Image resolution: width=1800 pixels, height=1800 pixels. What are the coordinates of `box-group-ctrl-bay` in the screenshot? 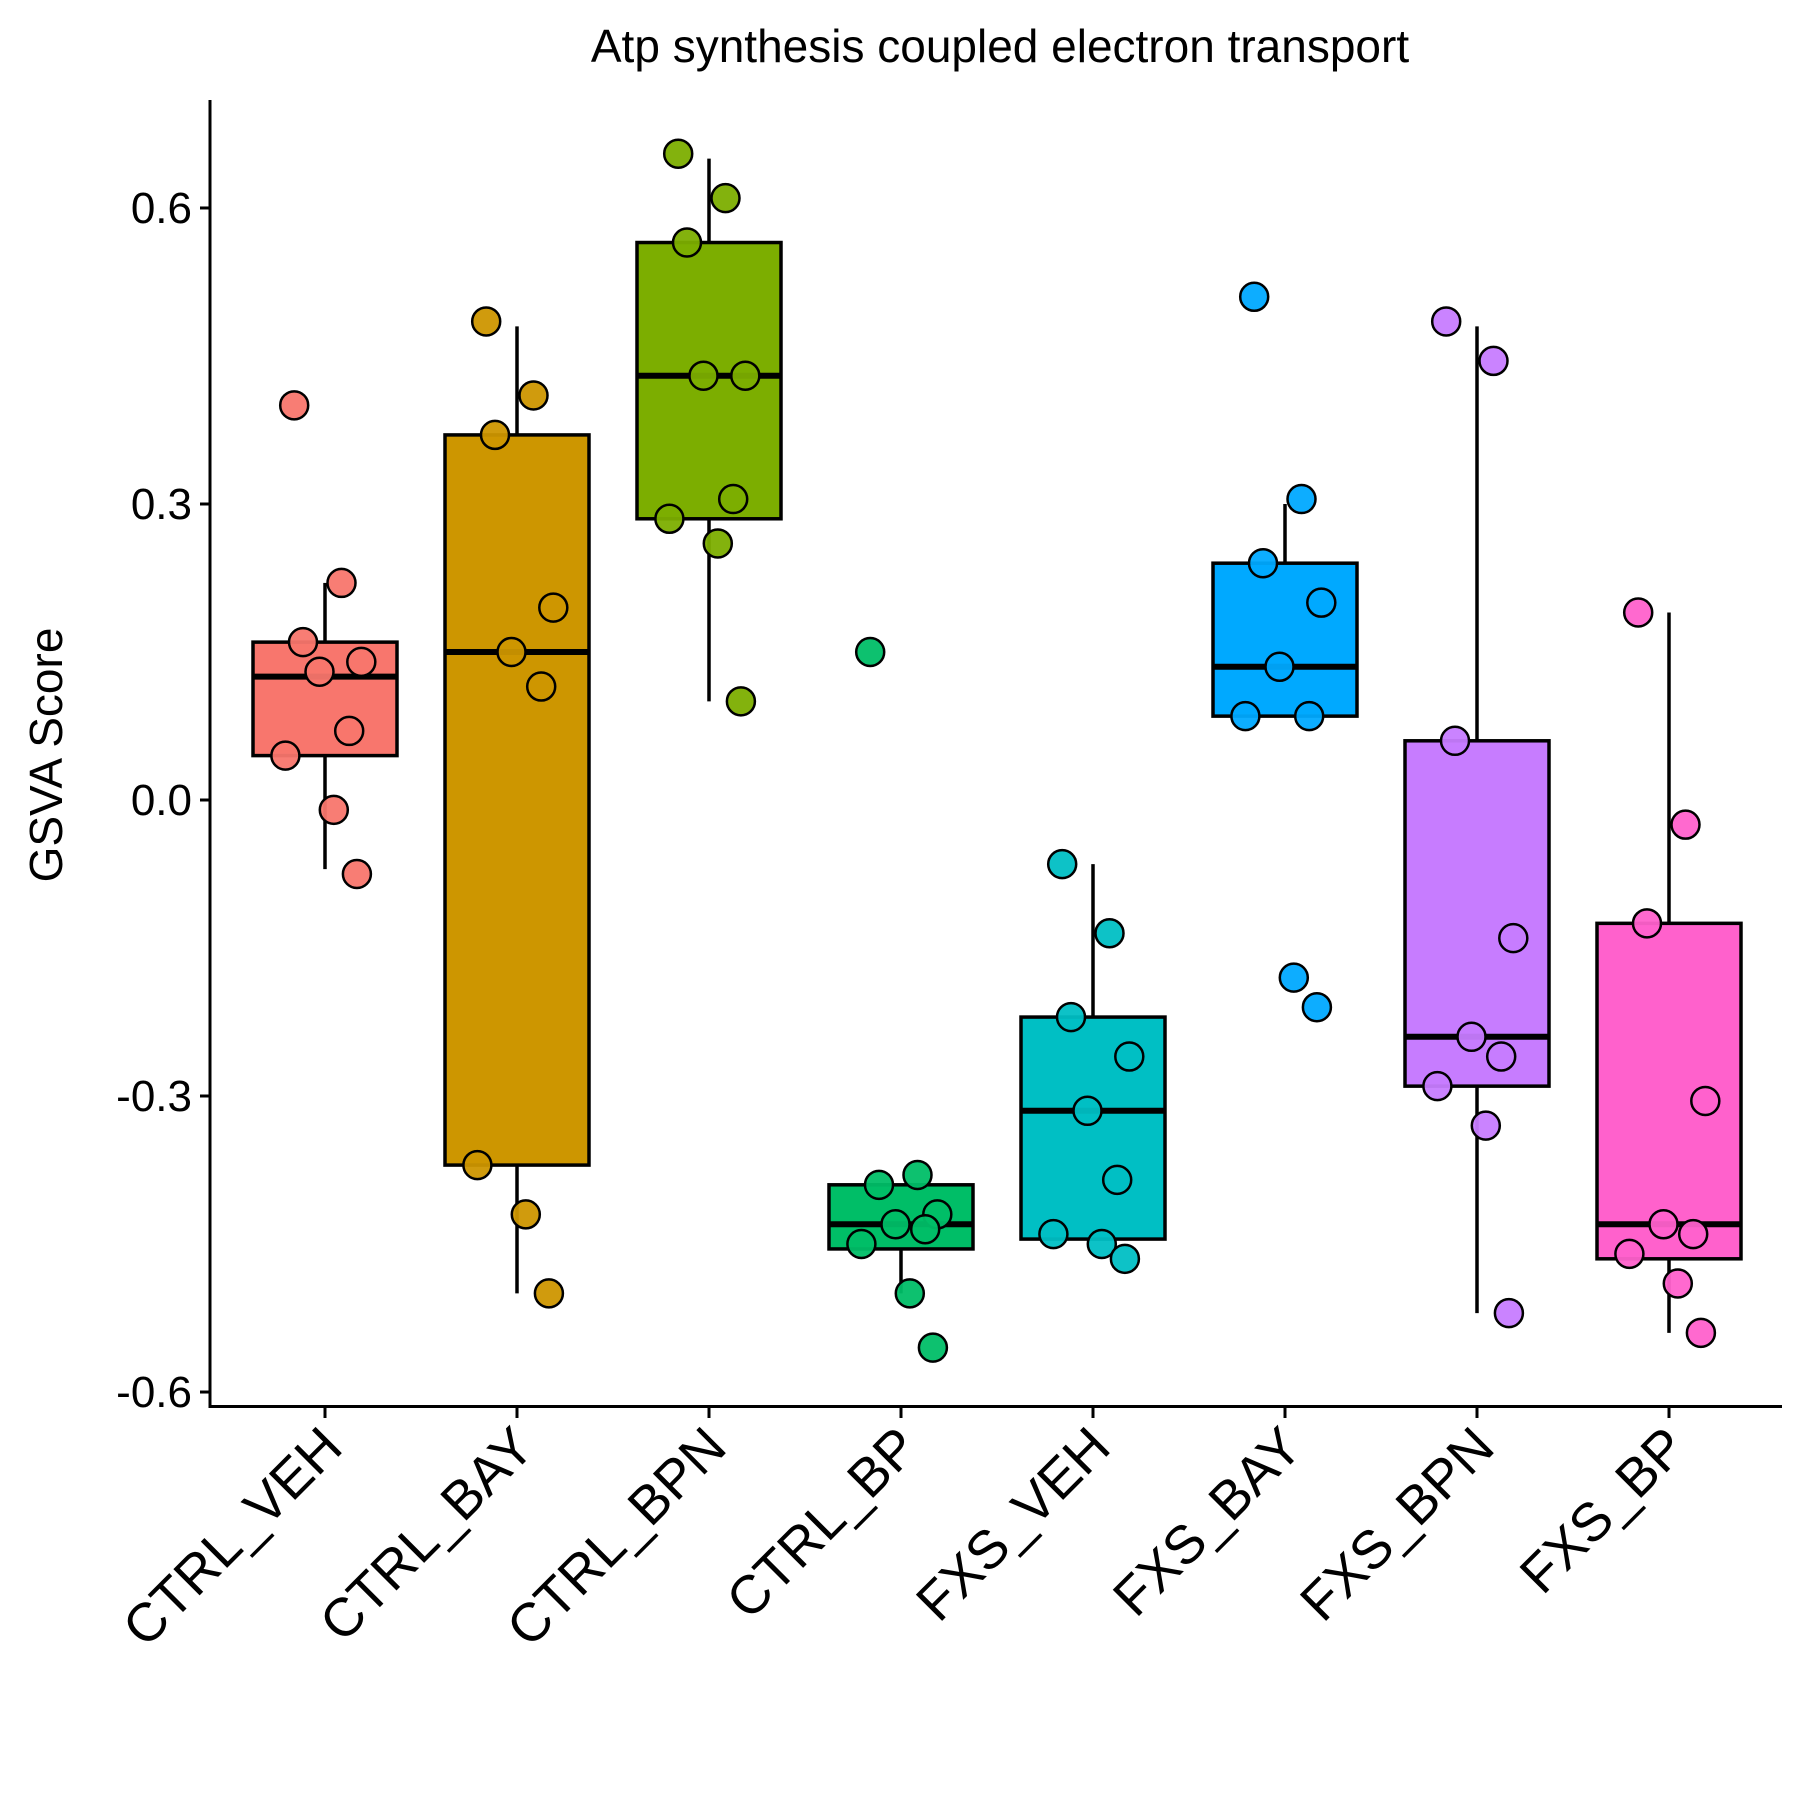 It's located at (517, 807).